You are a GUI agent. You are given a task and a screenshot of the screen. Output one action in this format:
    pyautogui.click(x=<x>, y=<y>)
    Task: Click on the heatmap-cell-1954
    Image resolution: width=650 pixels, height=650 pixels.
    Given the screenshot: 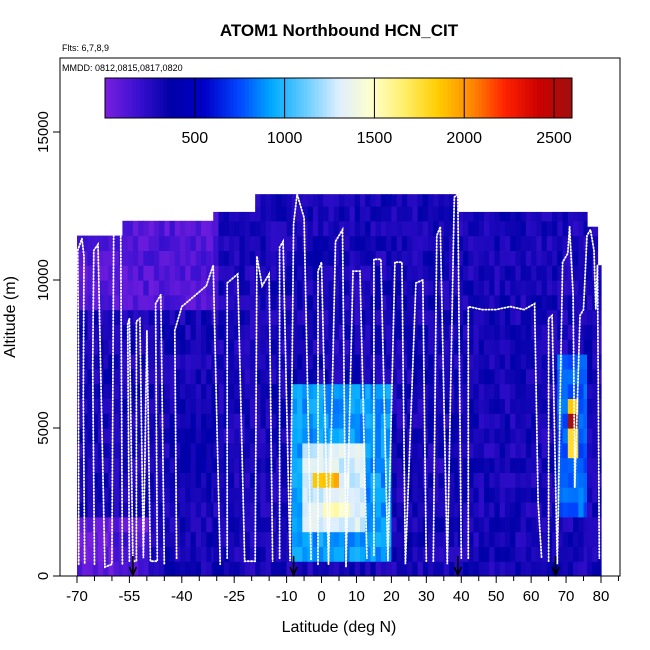 What is the action you would take?
    pyautogui.click(x=481, y=554)
    